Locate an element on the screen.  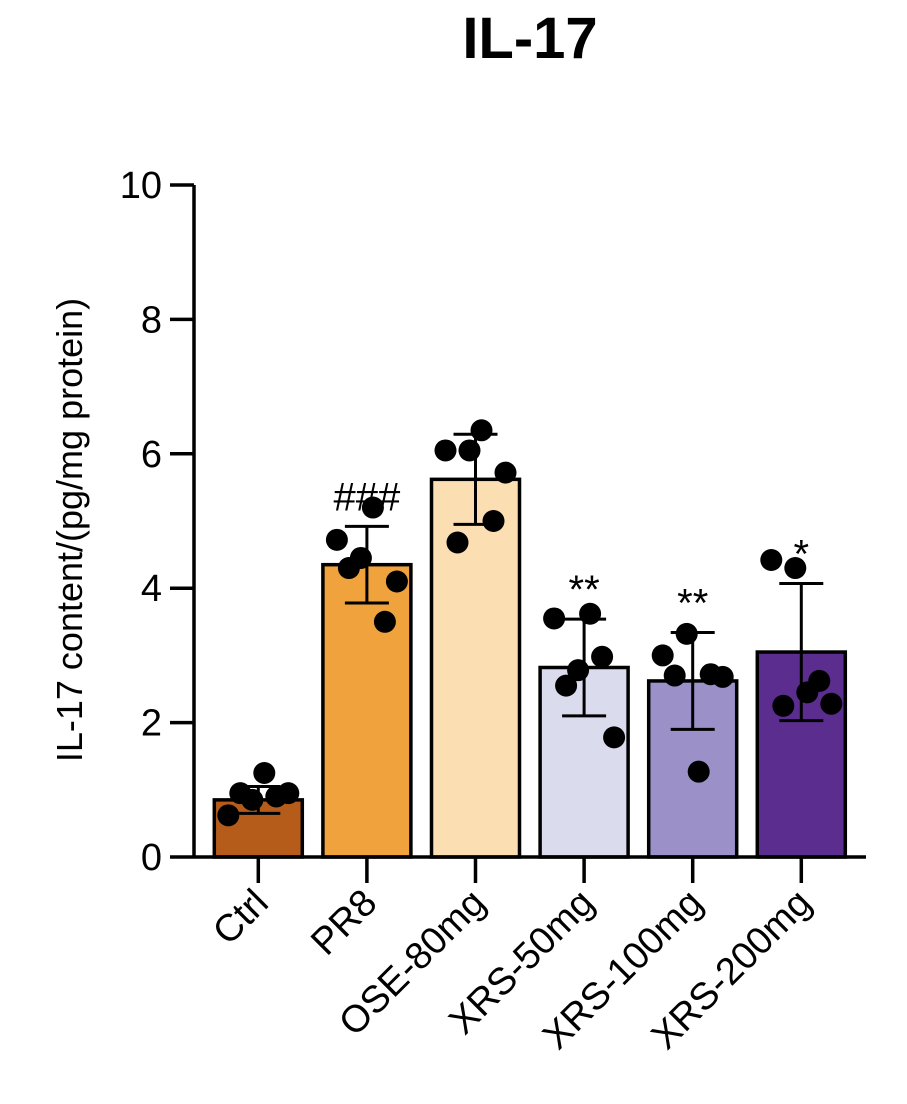
significance-marker: * is located at coordinates (802, 554).